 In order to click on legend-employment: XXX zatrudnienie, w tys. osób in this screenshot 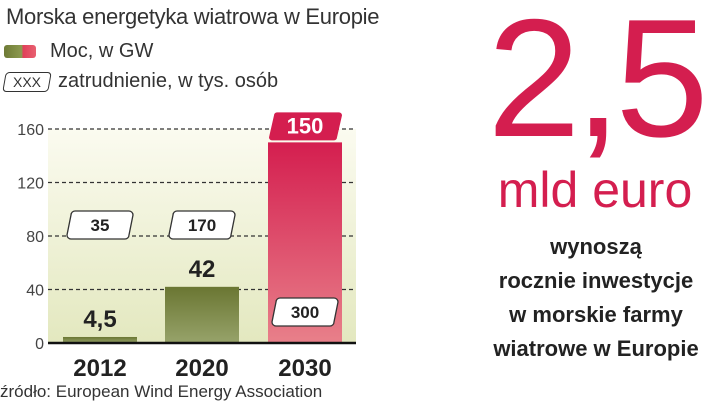, I will do `click(140, 81)`.